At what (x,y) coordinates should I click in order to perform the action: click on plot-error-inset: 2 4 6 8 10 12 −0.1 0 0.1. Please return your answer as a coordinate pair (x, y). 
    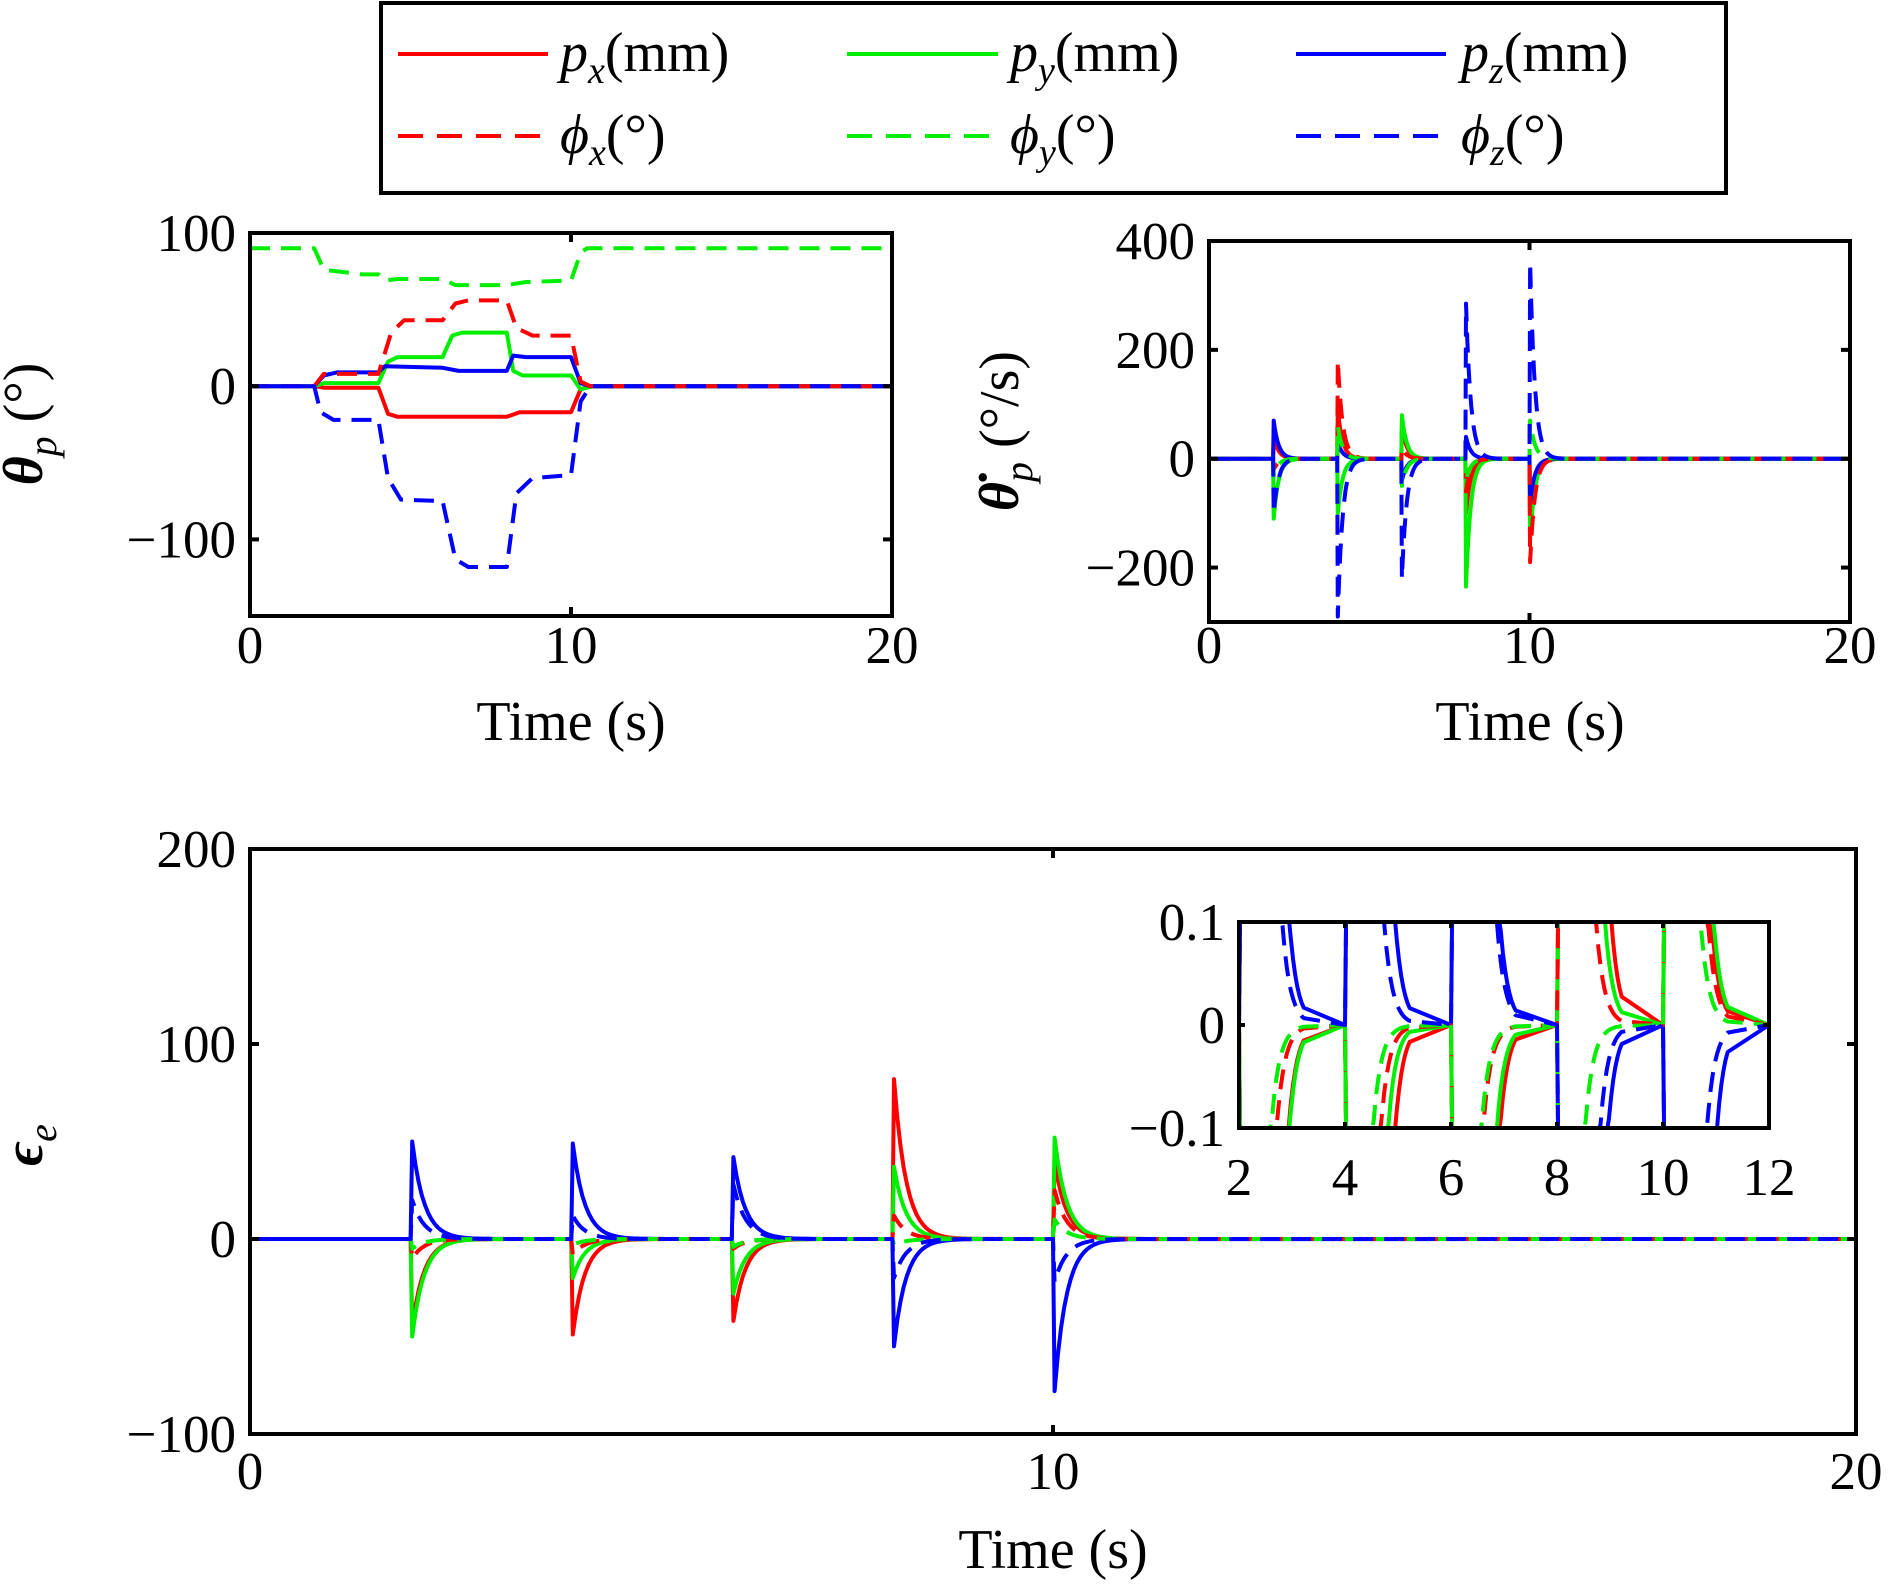
    Looking at the image, I should click on (1462, 1050).